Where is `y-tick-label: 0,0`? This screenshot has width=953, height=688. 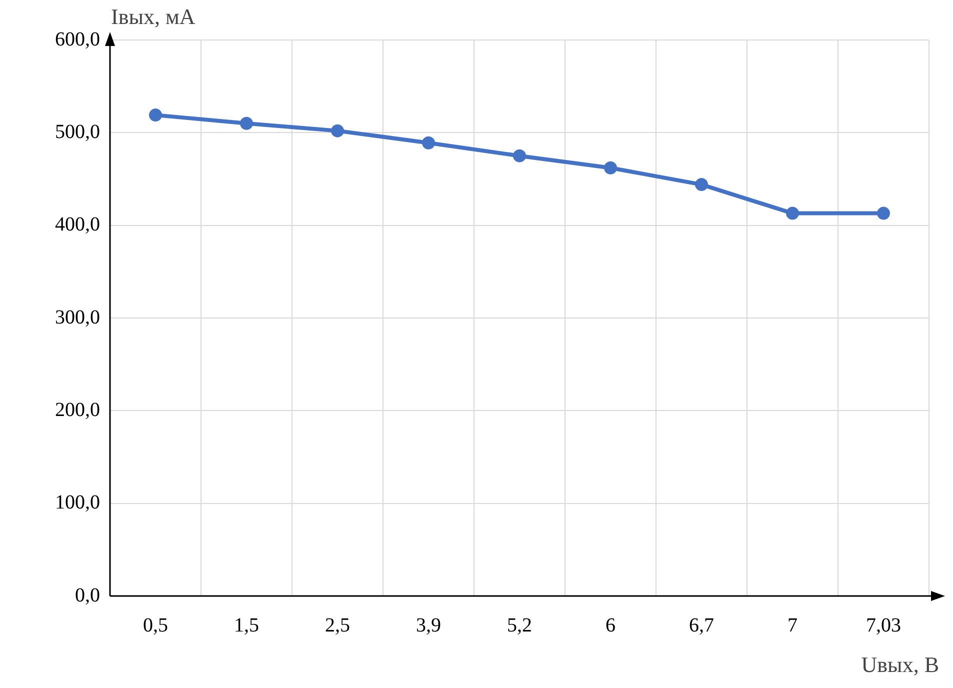
y-tick-label: 0,0 is located at coordinates (87, 595).